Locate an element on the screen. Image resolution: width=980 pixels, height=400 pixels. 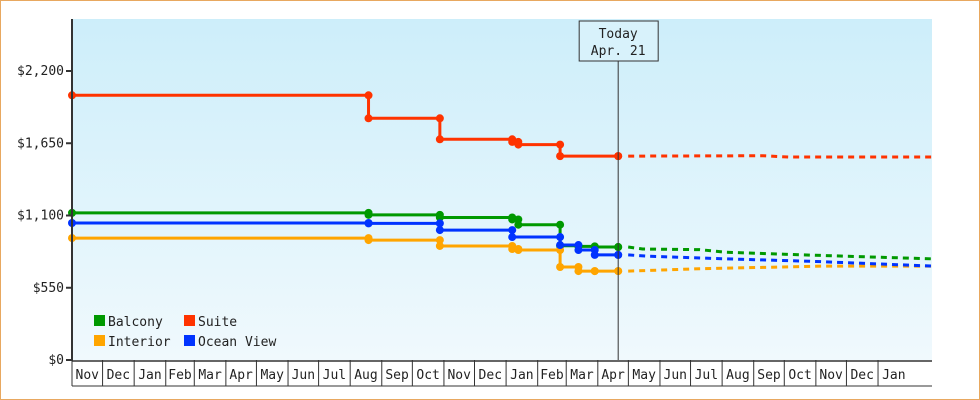
y-tick-label: $1,650 is located at coordinates (40, 143).